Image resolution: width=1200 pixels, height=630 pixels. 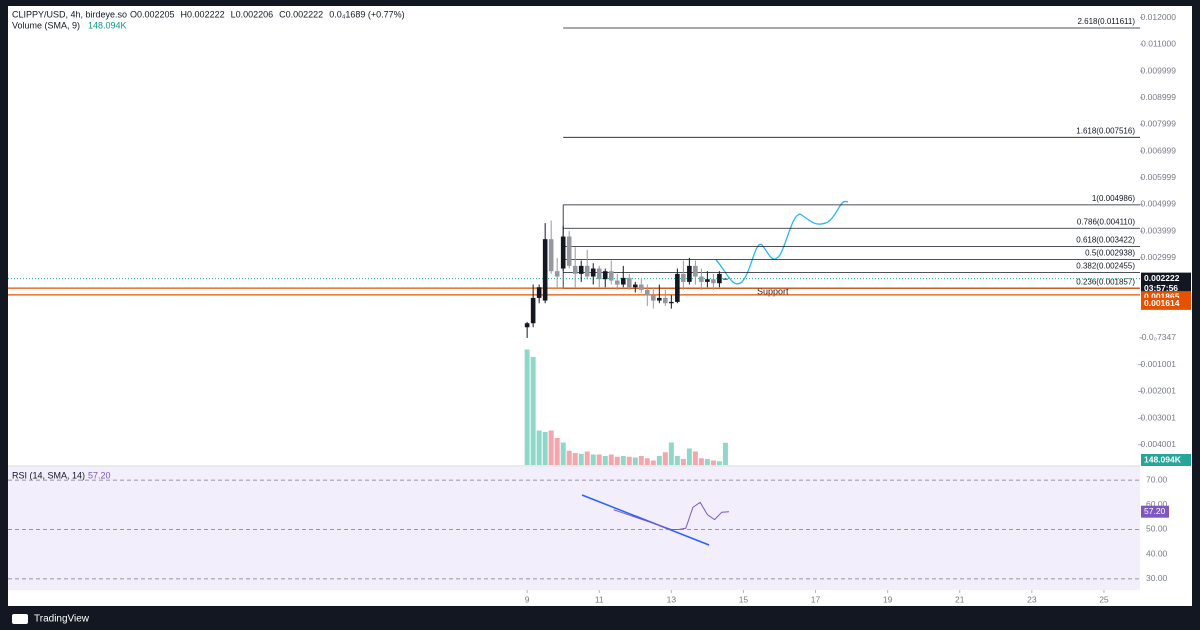 What do you see at coordinates (99, 475) in the screenshot?
I see `rsi-value: 57.20` at bounding box center [99, 475].